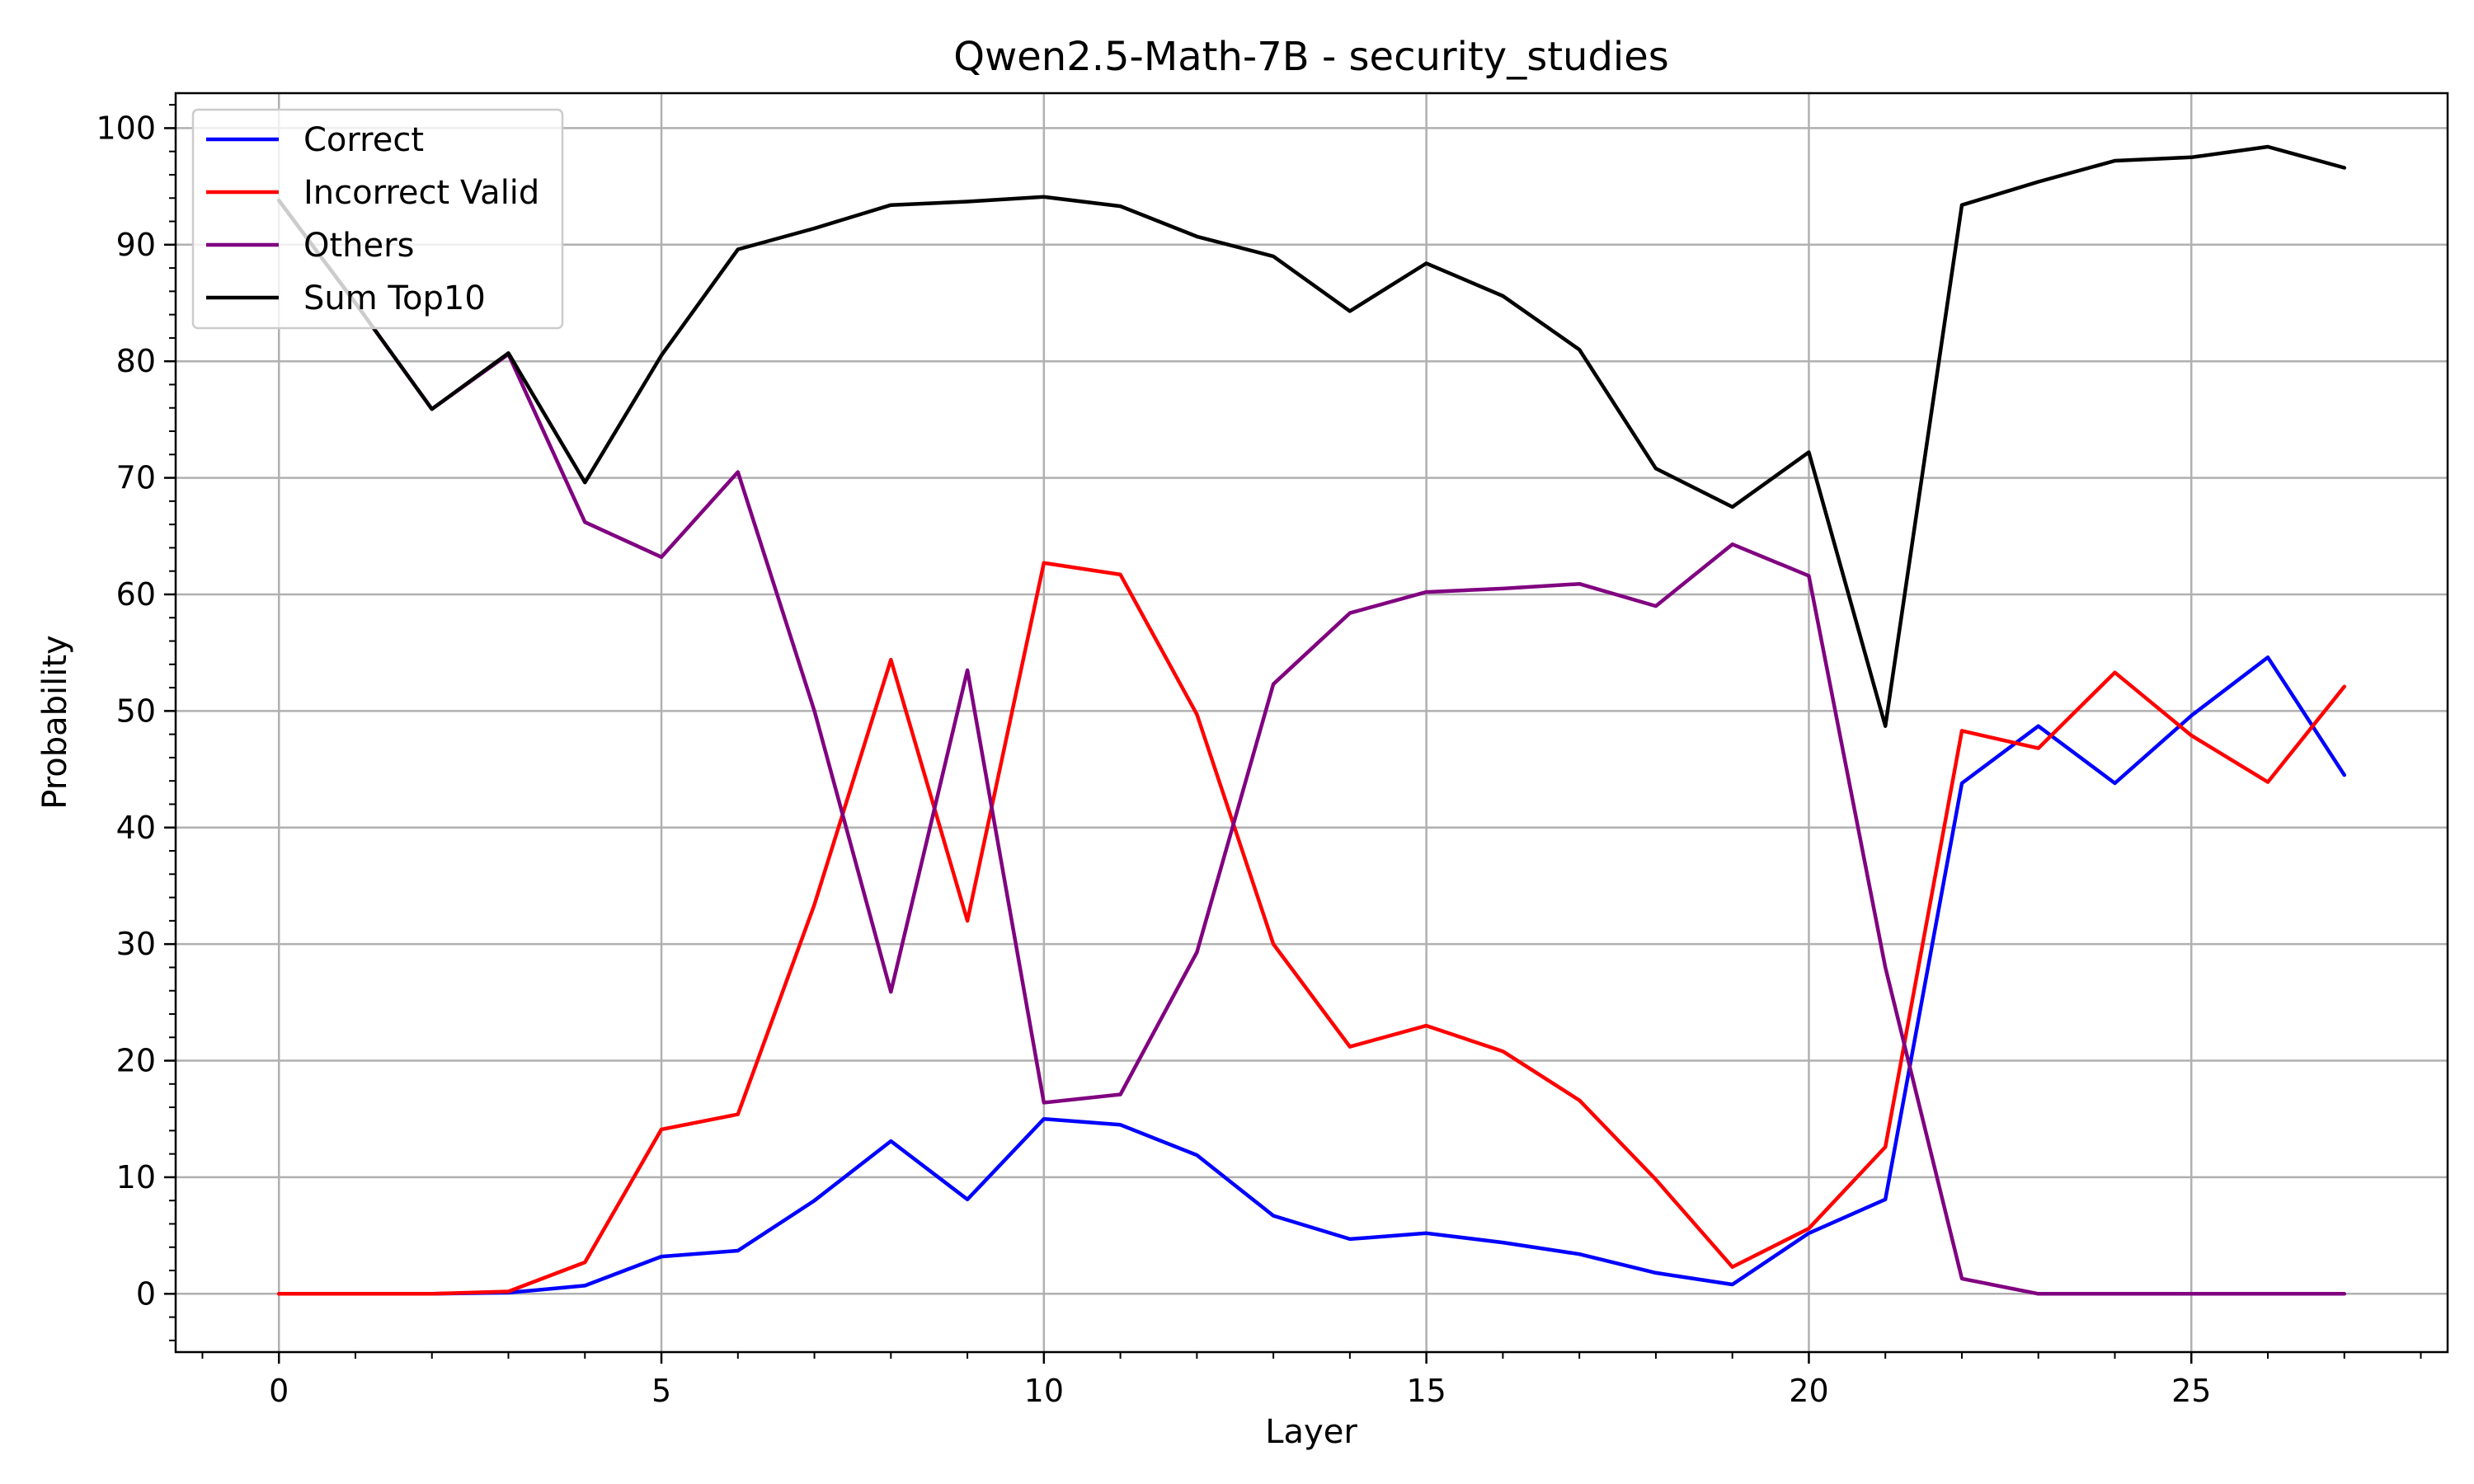 The image size is (2474, 1484). I want to click on x-tick-label: 5, so click(661, 1391).